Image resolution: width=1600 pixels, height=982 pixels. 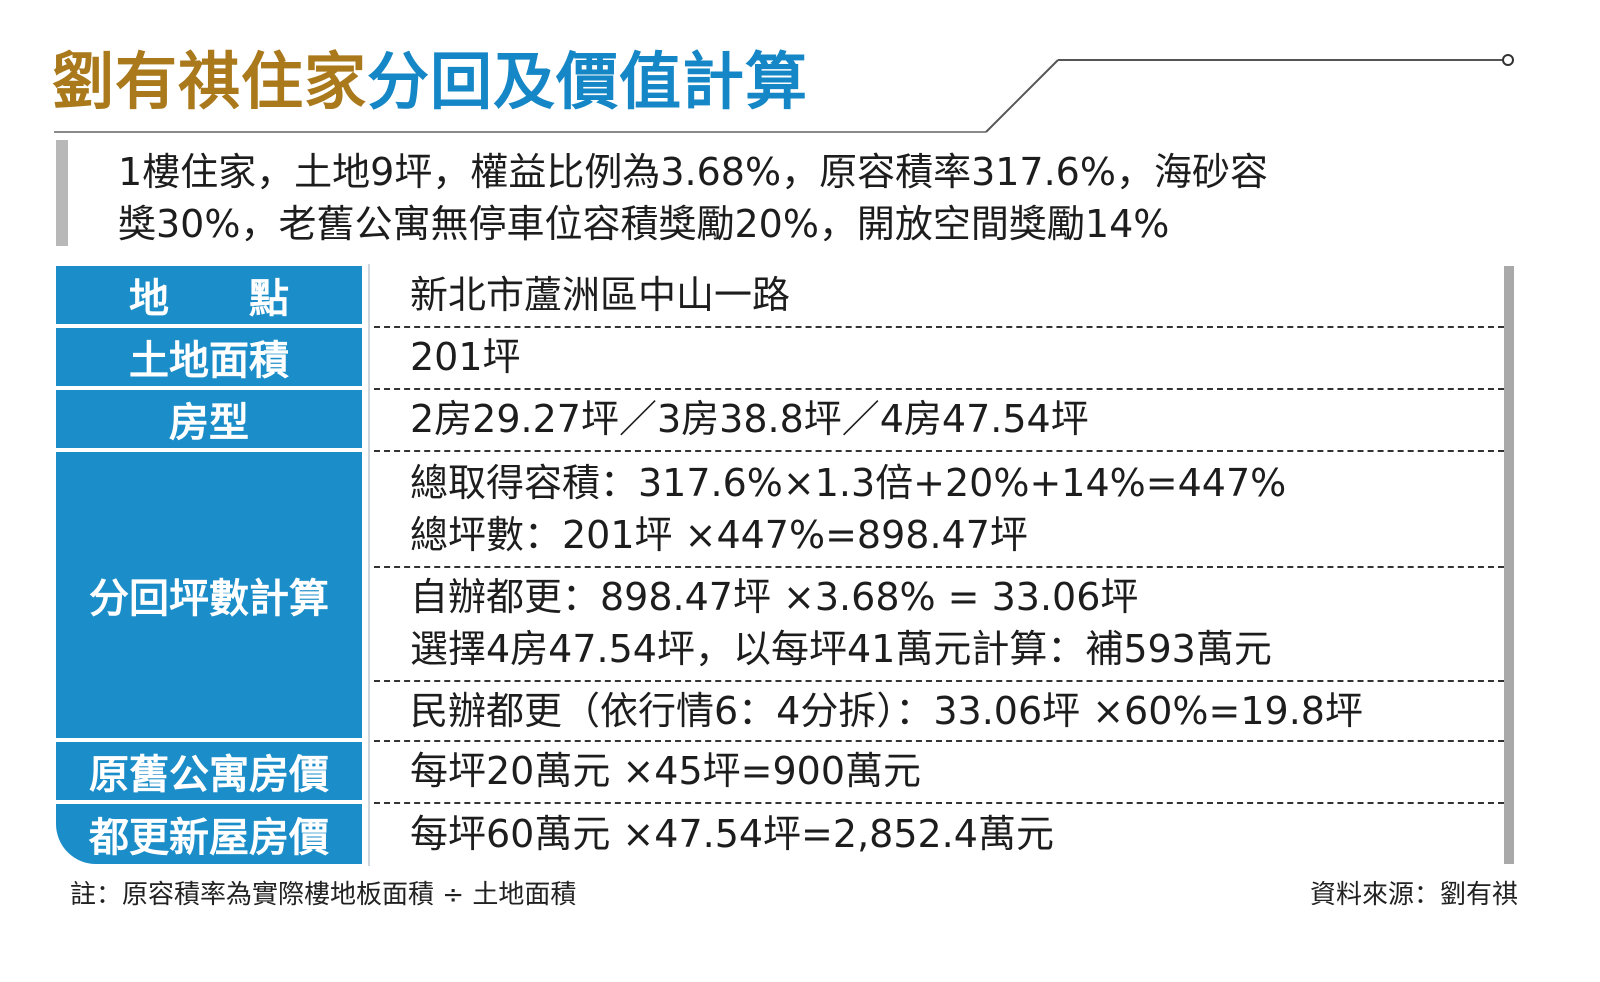 I want to click on cell-land-area-text: 201坪, so click(x=465, y=357).